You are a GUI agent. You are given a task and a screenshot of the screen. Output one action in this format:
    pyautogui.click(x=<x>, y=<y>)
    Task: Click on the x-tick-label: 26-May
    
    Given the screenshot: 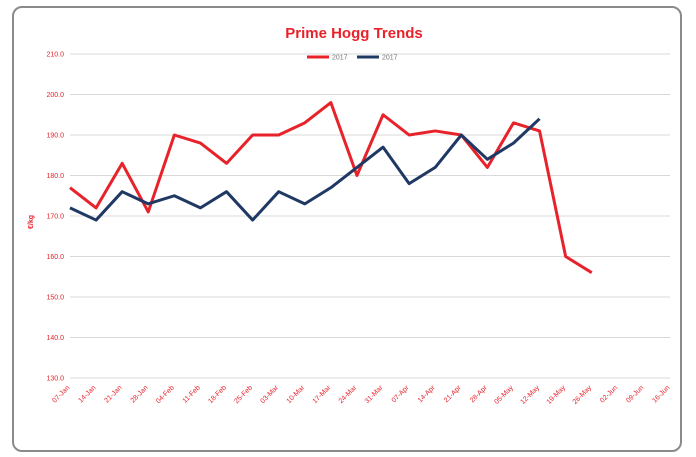 What is the action you would take?
    pyautogui.click(x=583, y=395)
    